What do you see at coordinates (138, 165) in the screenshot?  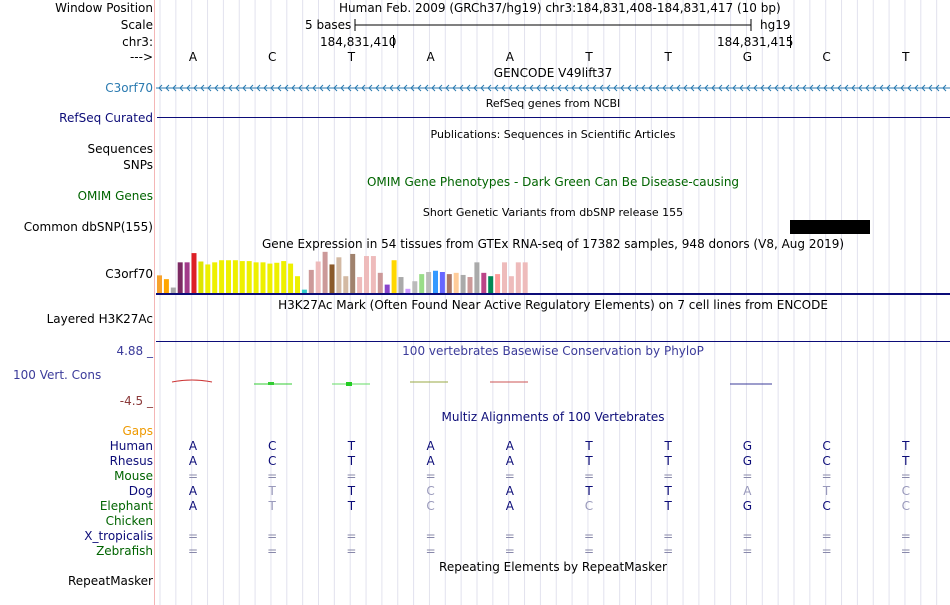 I see `snps-track-label: SNPs` at bounding box center [138, 165].